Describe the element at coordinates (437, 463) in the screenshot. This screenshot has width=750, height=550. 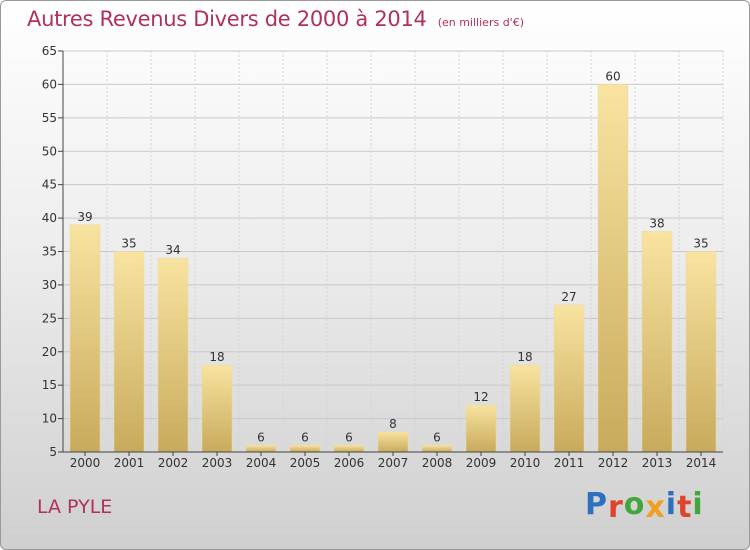
I see `x-tick-label: 2008` at that location.